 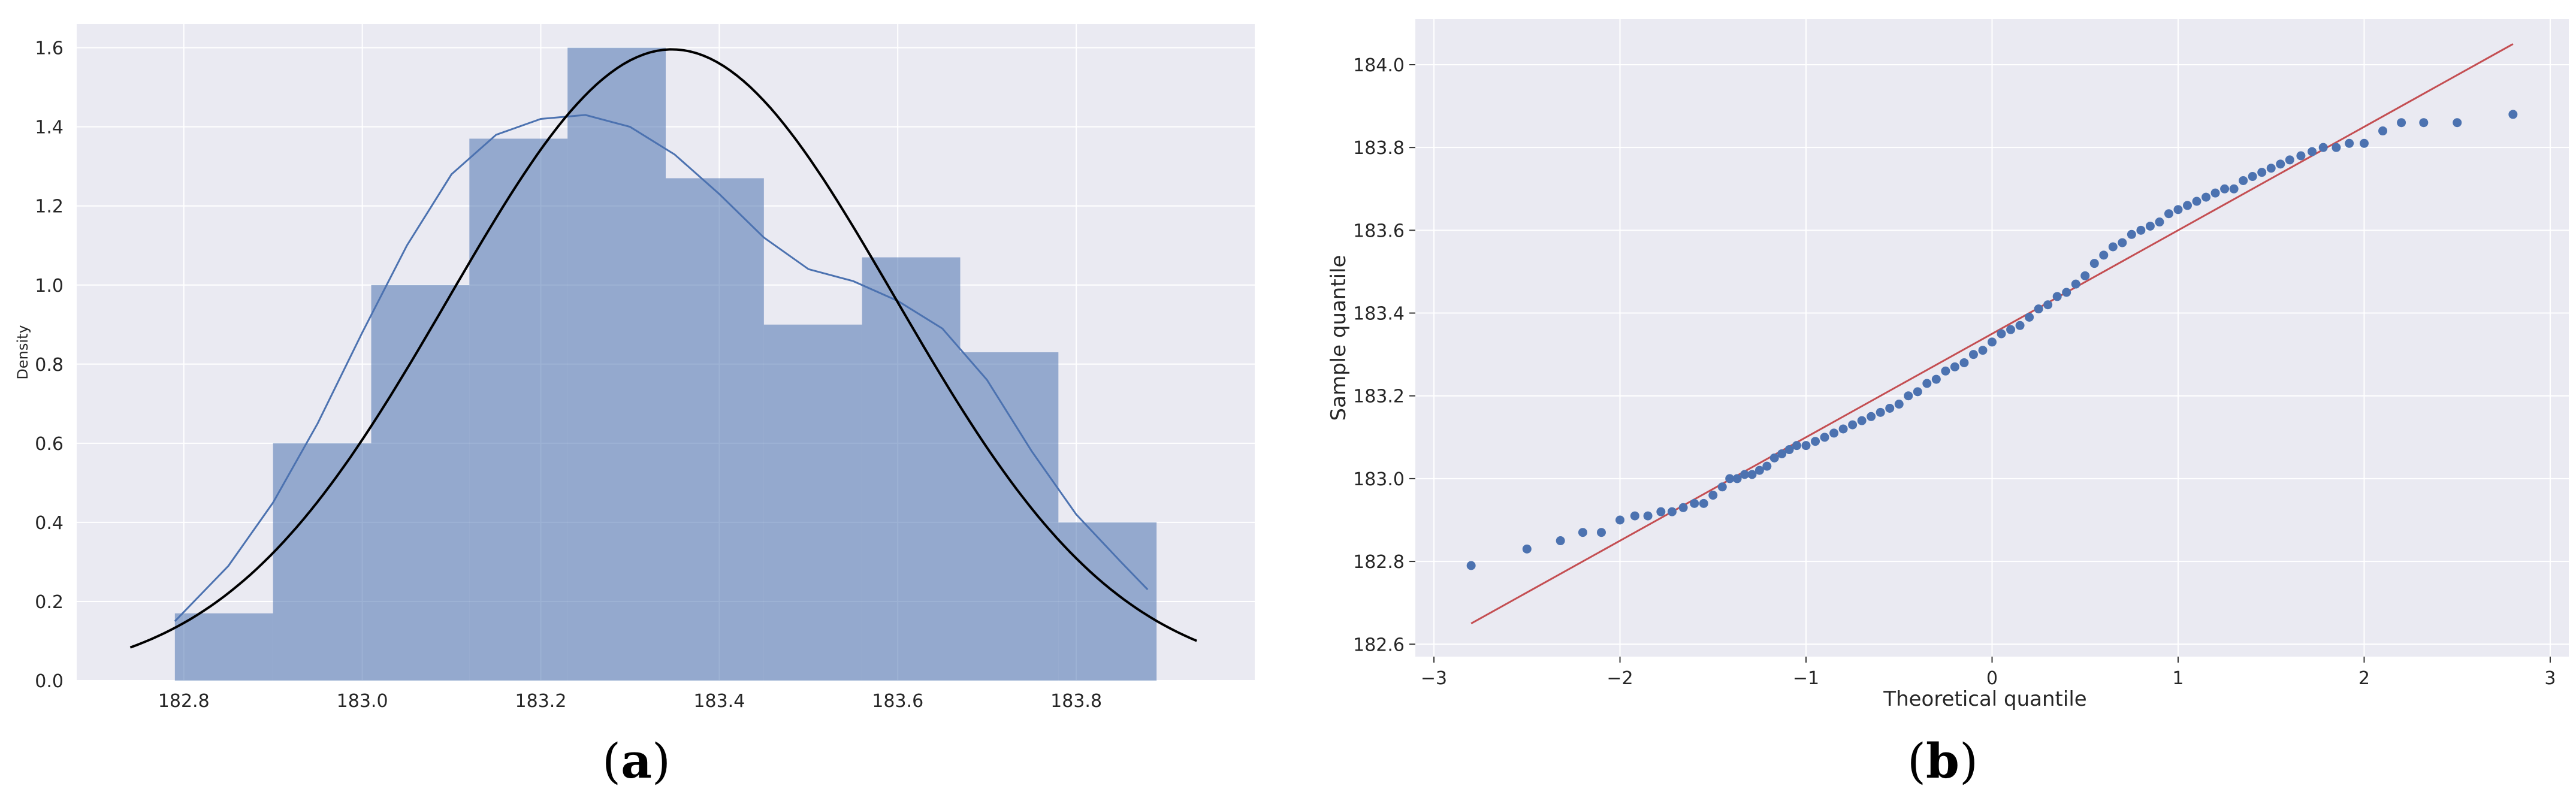 I want to click on chart-b-xtick-label: 1, so click(x=2178, y=678).